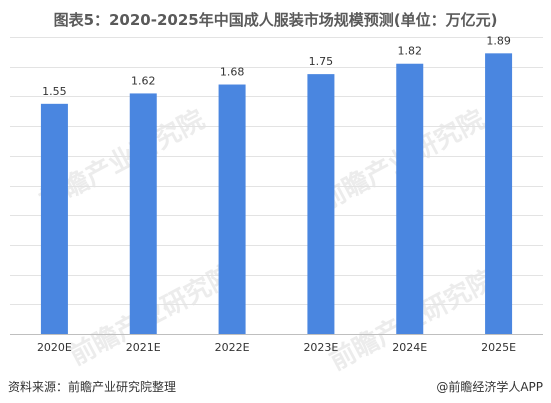 This screenshot has height=403, width=551. Describe the element at coordinates (54, 91) in the screenshot. I see `data-label: 1.55` at that location.